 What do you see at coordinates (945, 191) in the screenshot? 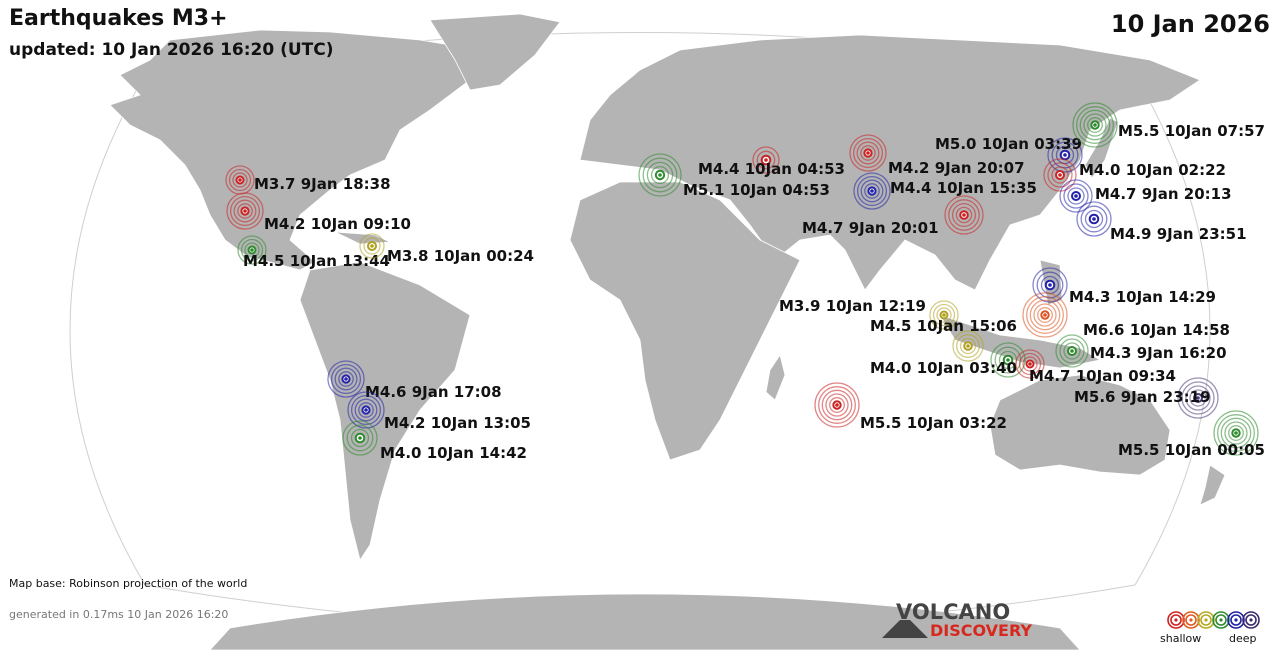
I see `quake-marker: M4.4 10Jan 15:35` at bounding box center [945, 191].